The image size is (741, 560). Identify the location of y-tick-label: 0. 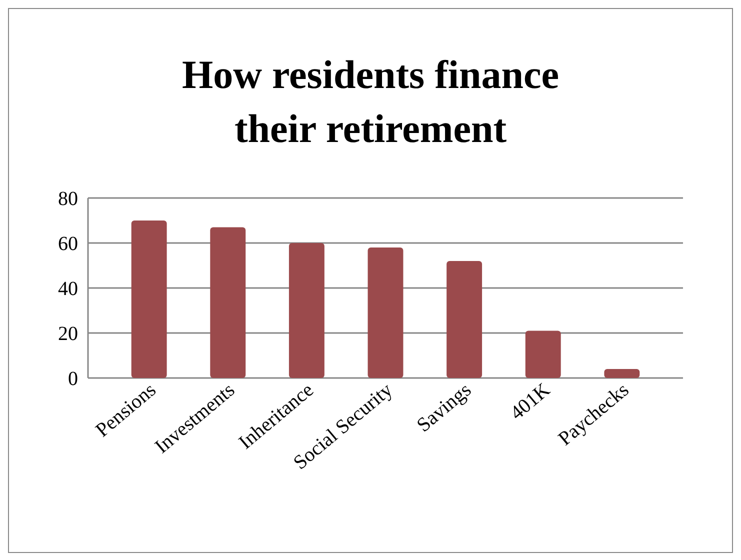
(73, 379).